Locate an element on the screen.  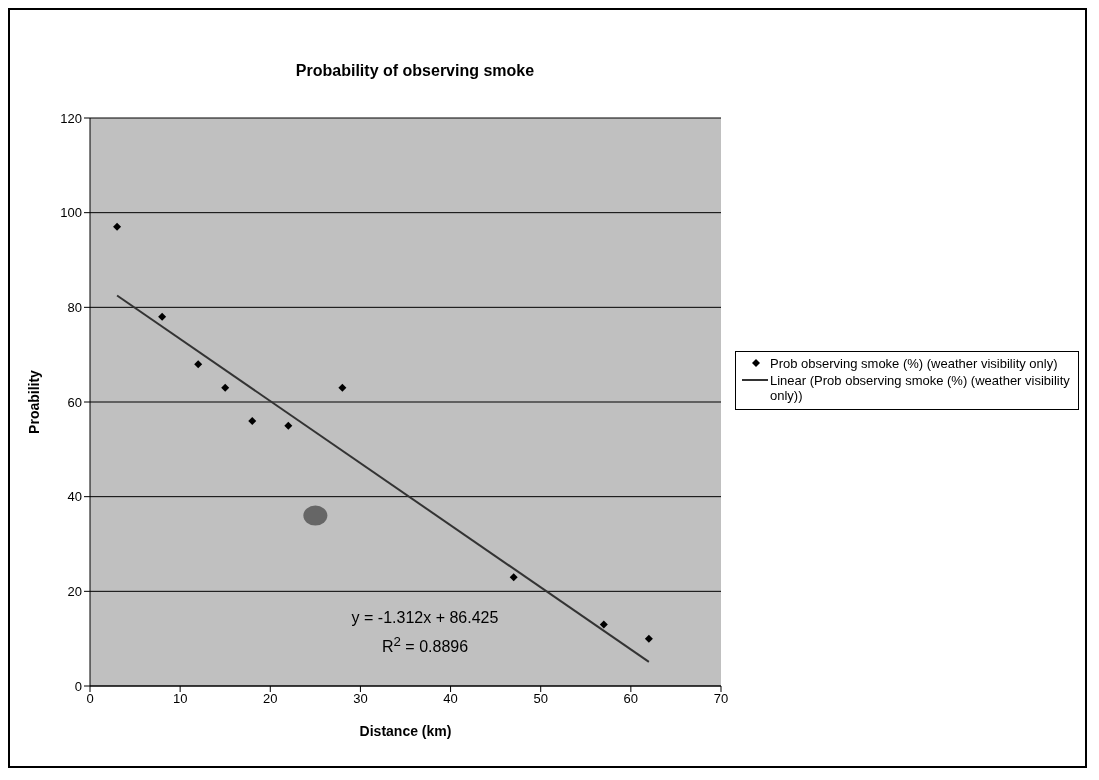
y-tick-label: 100 is located at coordinates (71, 213).